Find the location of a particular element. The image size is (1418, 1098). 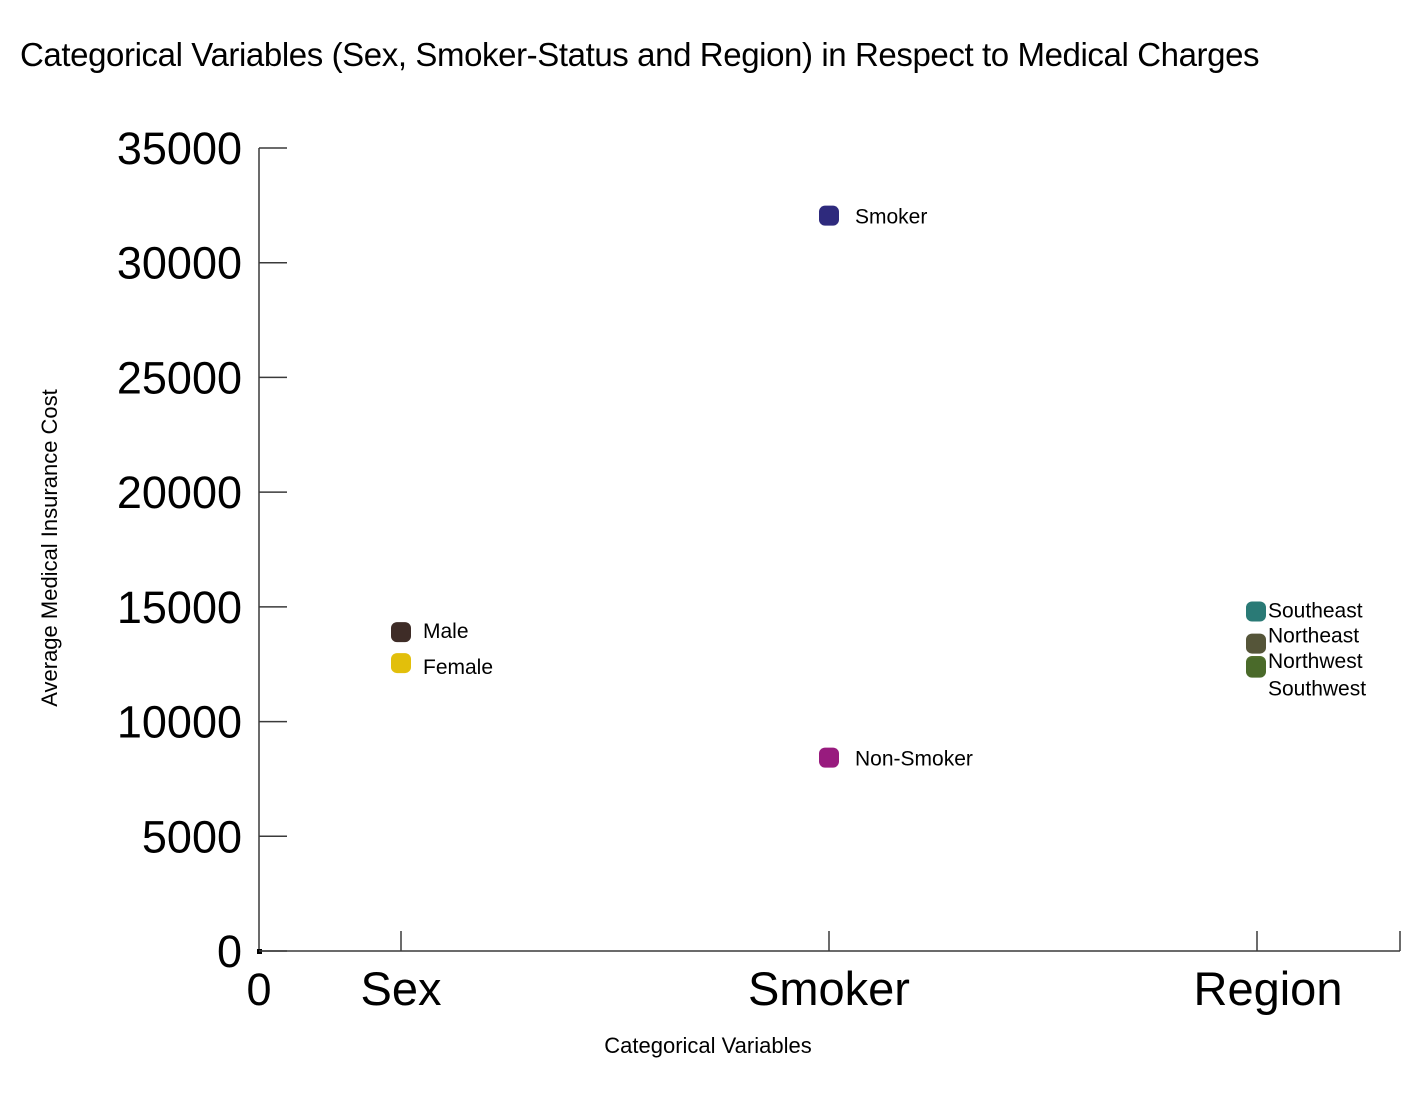

x-origin-label: 0 is located at coordinates (258, 989).